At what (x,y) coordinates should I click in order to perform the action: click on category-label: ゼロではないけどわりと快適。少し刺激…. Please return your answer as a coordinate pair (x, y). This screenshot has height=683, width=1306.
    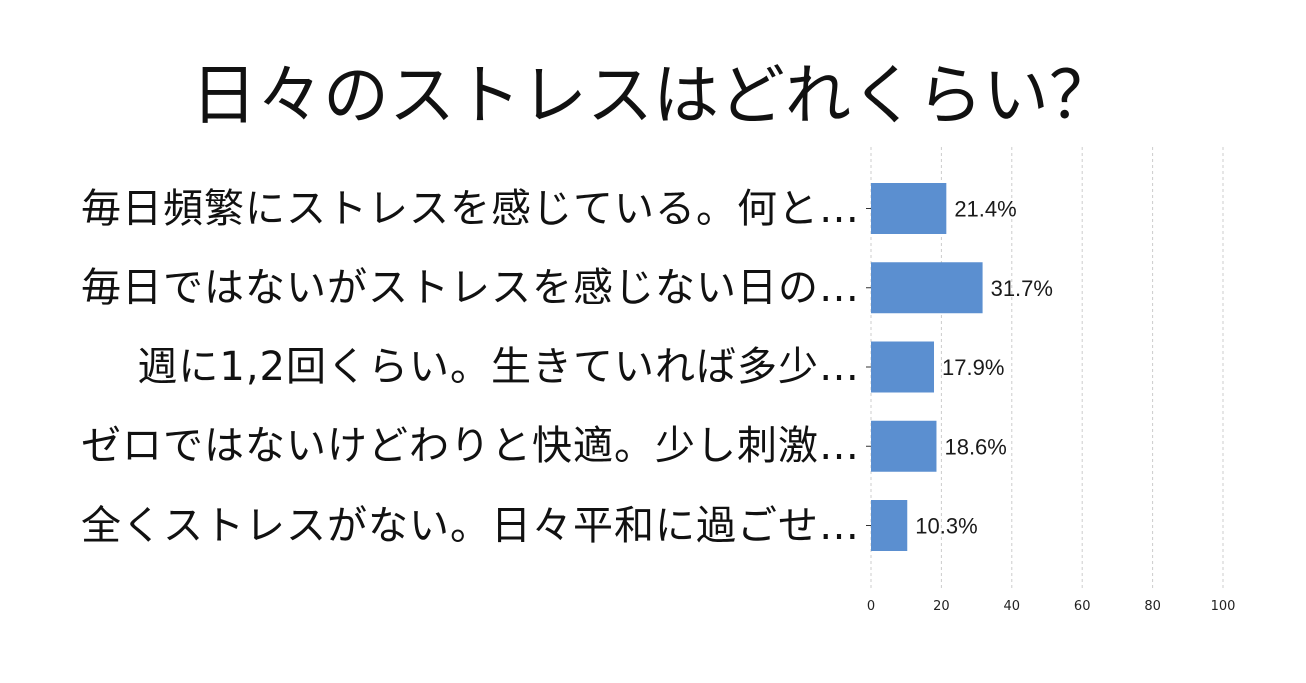
    Looking at the image, I should click on (470, 446).